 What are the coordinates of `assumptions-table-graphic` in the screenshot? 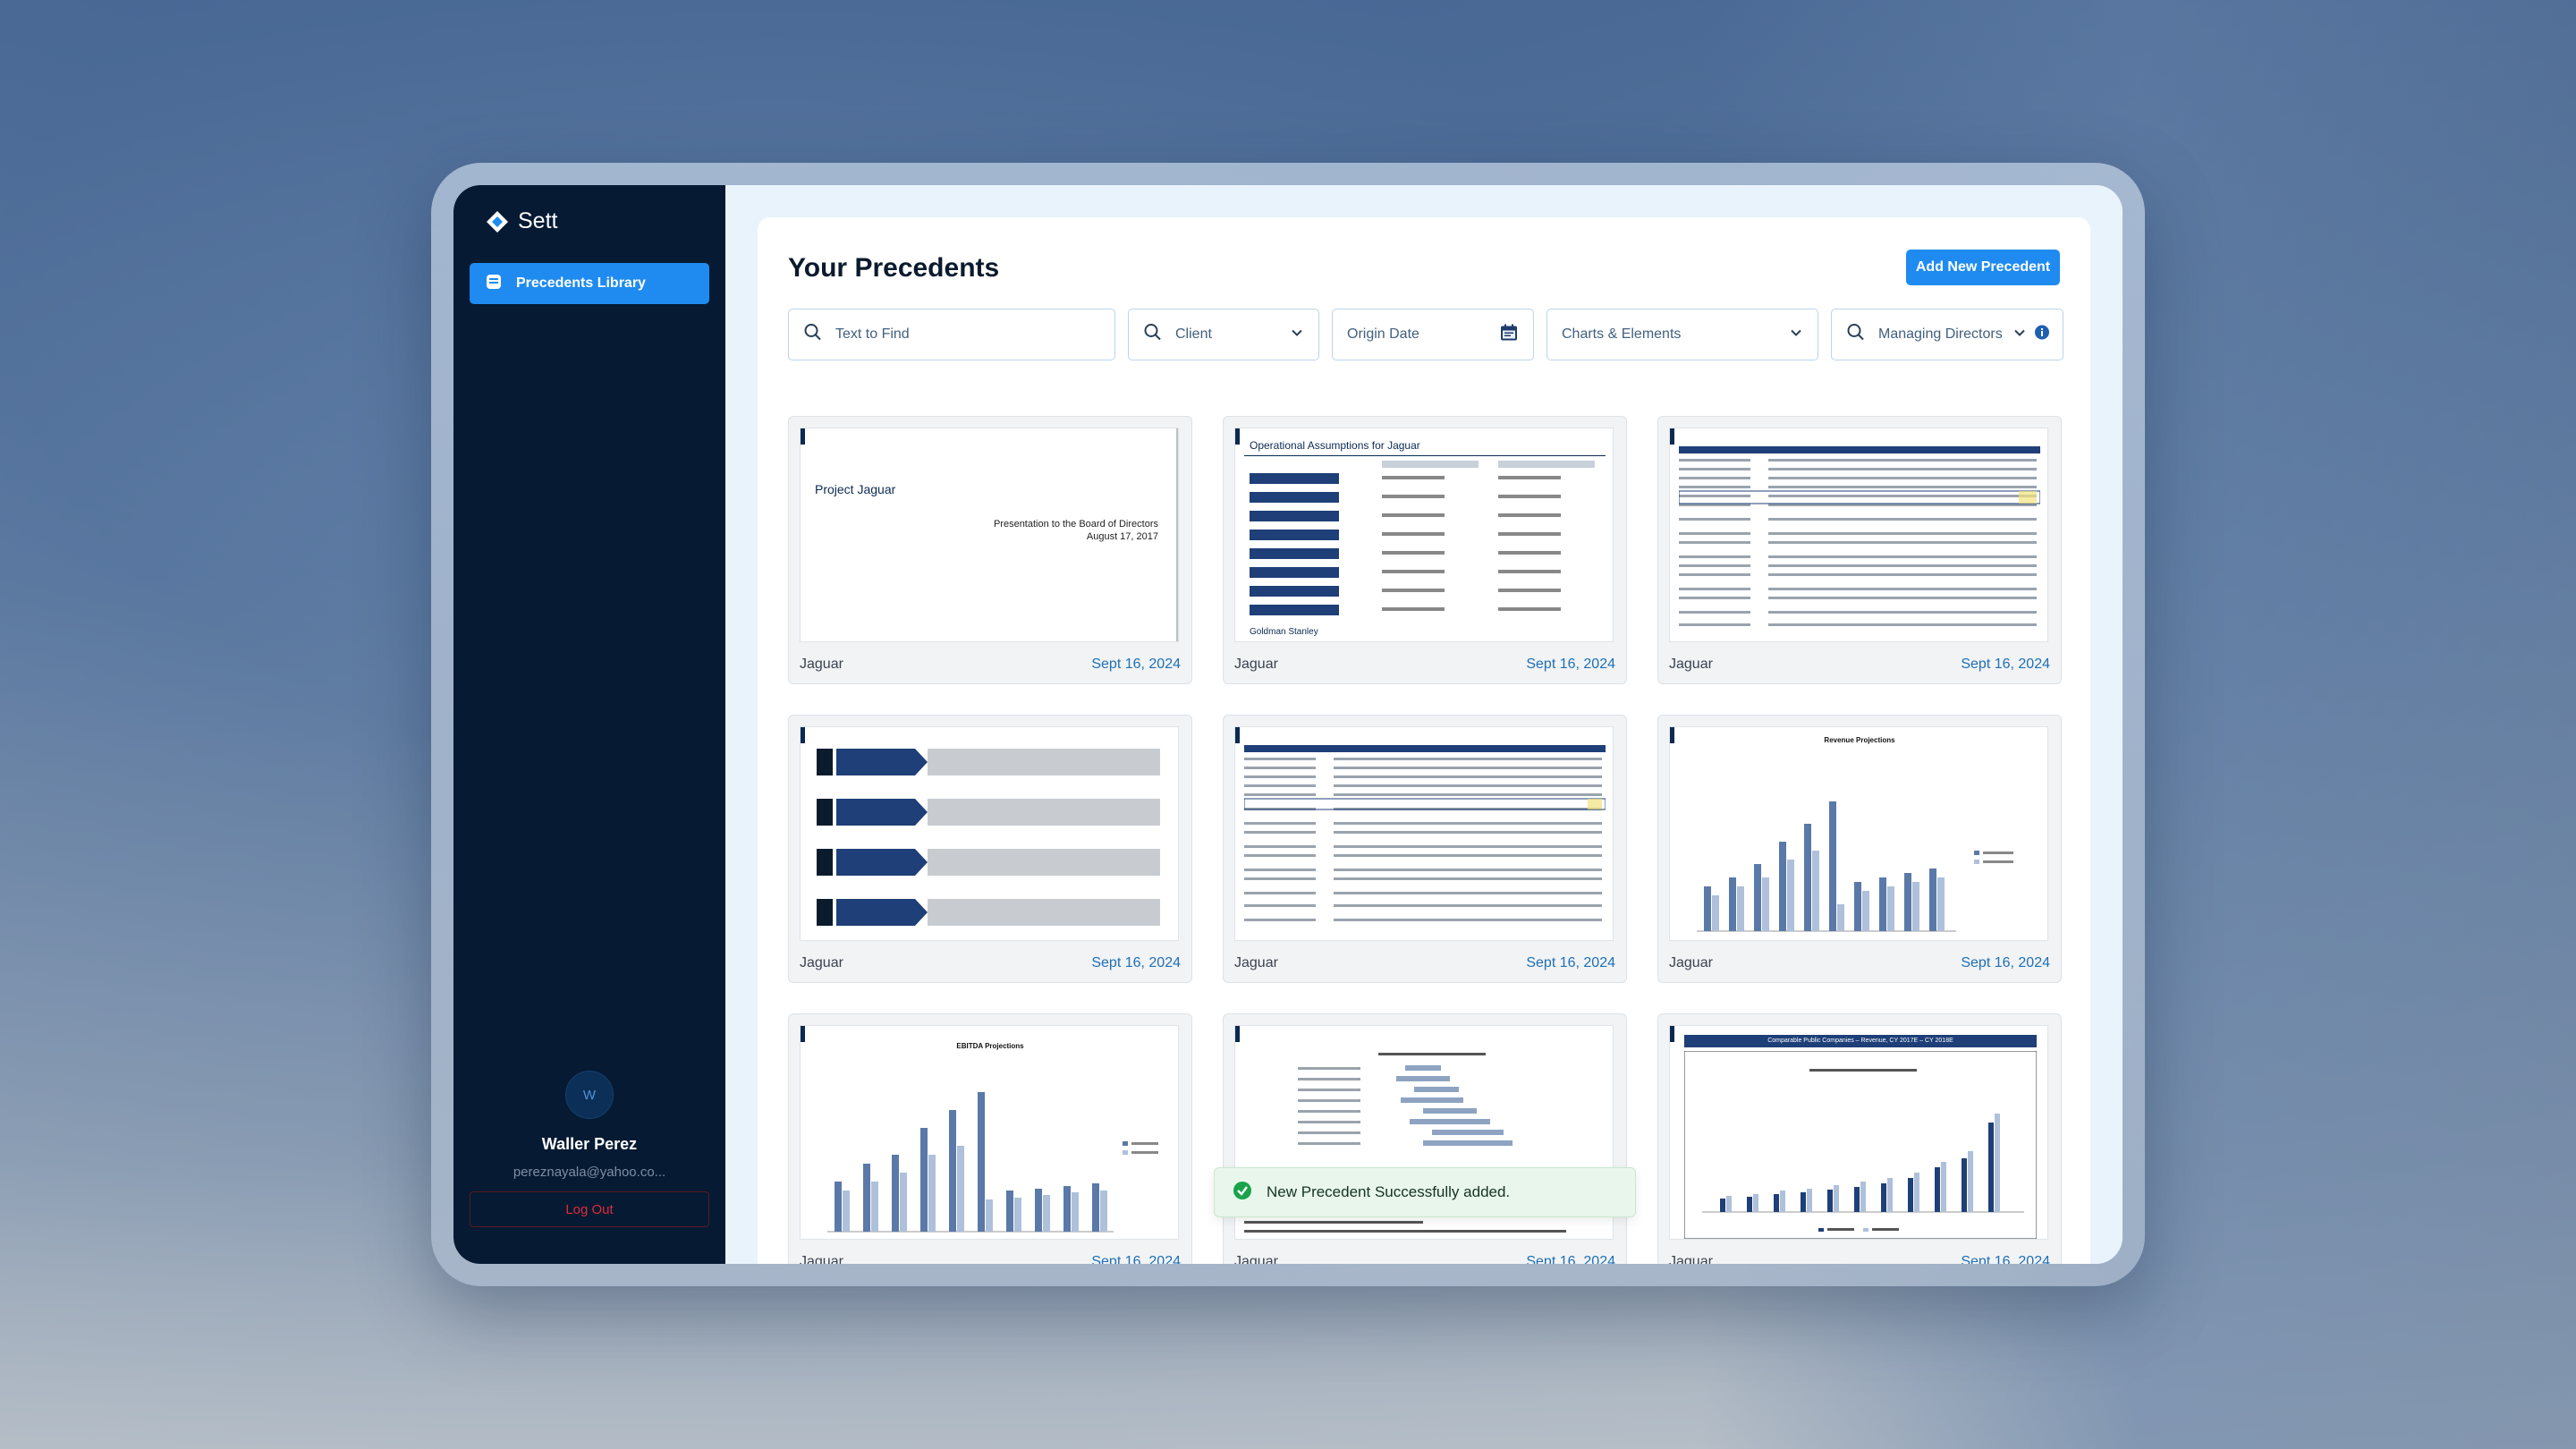 It's located at (1422, 538).